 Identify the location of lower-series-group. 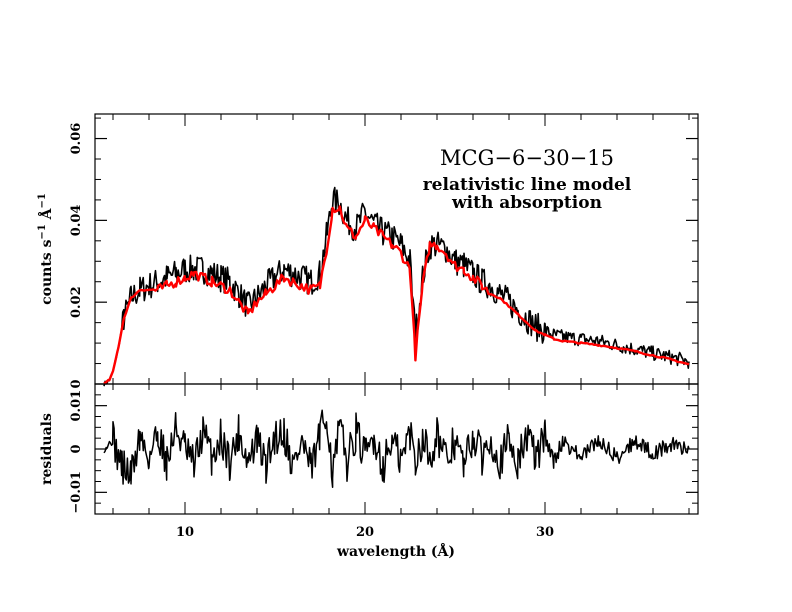
(396, 448).